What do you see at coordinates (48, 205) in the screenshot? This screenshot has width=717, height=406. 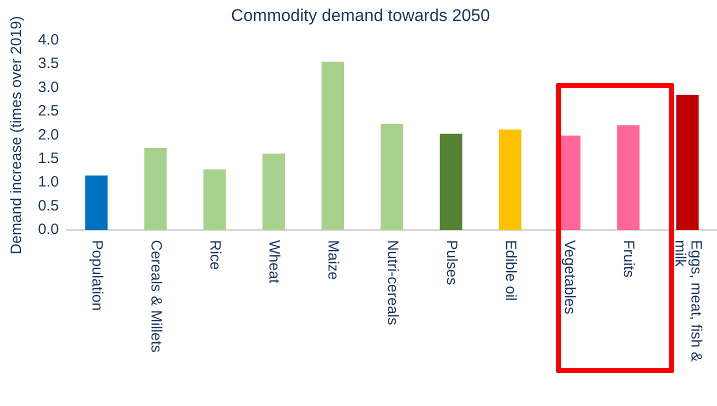 I see `y-tick-label: 0.5` at bounding box center [48, 205].